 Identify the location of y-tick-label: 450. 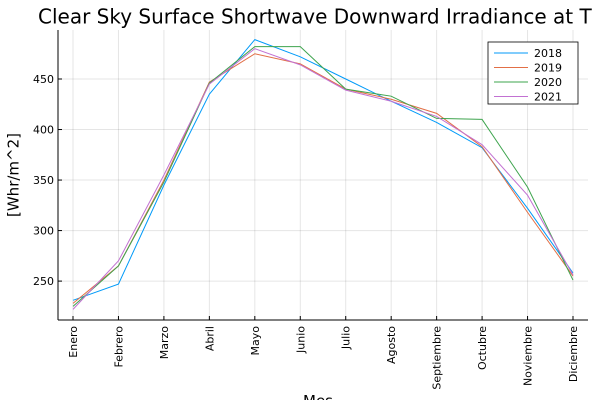
(43, 79).